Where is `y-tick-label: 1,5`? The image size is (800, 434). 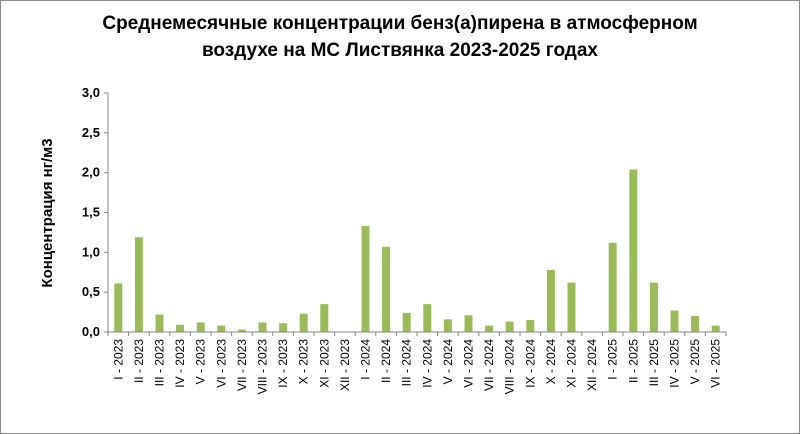
y-tick-label: 1,5 is located at coordinates (91, 212).